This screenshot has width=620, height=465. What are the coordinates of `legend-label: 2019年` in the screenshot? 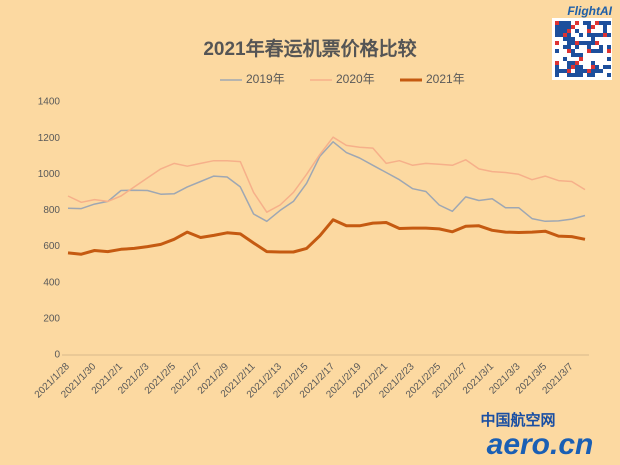 It's located at (265, 79).